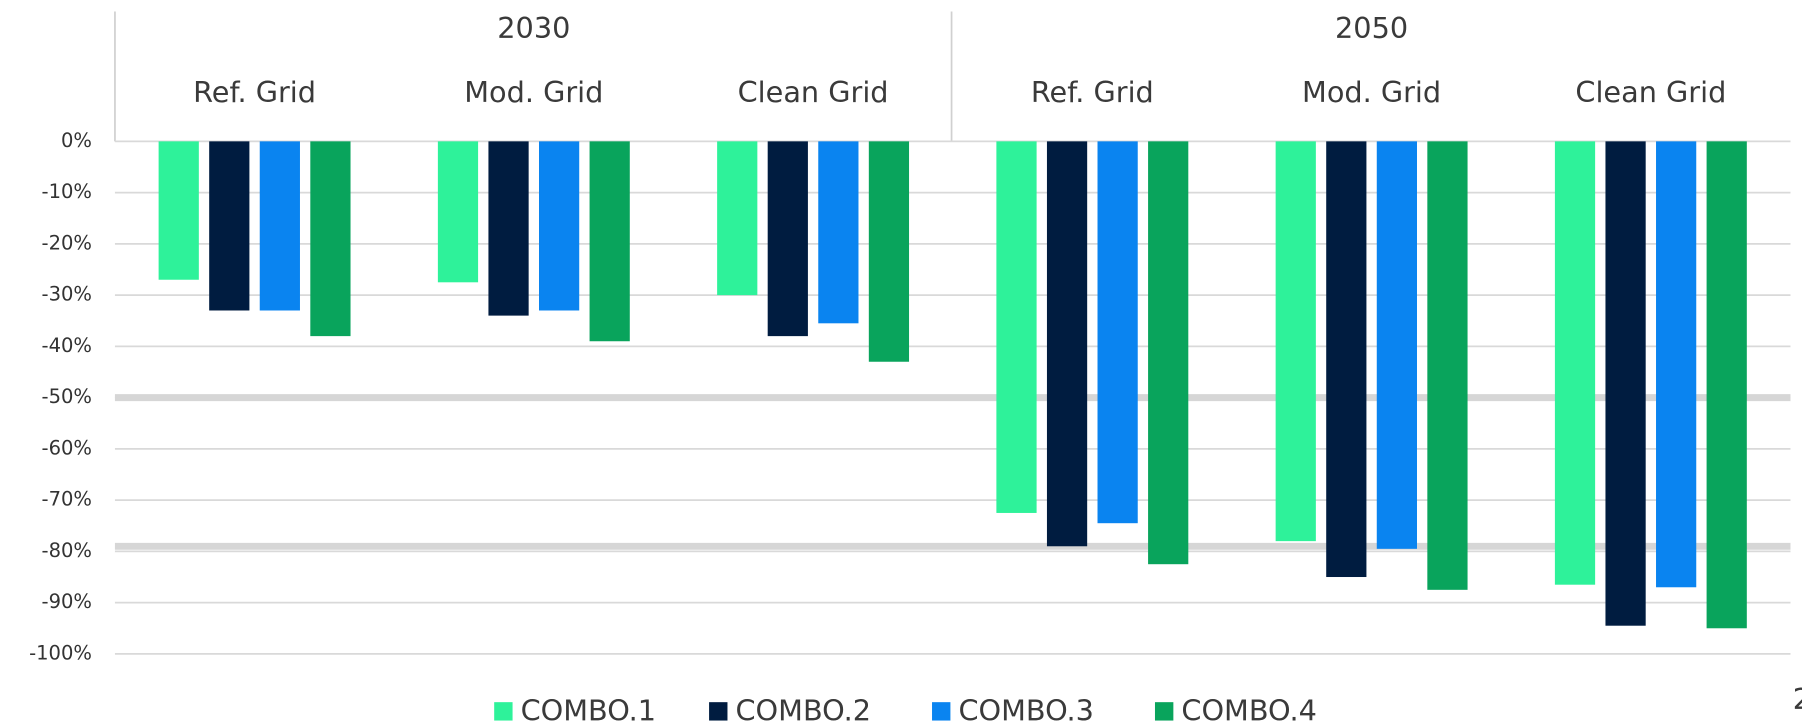  I want to click on y-tick-label: -40%, so click(67, 345).